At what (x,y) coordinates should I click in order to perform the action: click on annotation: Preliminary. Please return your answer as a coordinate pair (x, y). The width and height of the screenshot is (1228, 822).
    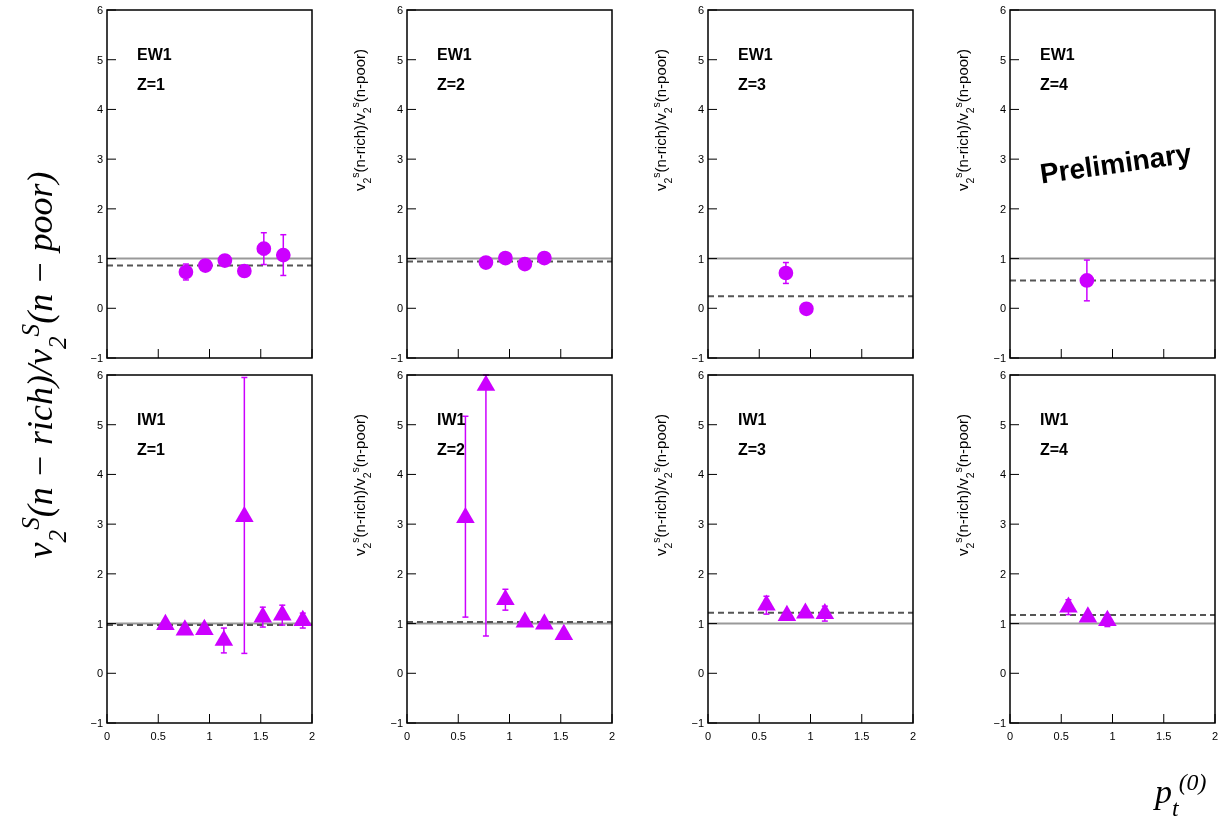
    Looking at the image, I should click on (1115, 163).